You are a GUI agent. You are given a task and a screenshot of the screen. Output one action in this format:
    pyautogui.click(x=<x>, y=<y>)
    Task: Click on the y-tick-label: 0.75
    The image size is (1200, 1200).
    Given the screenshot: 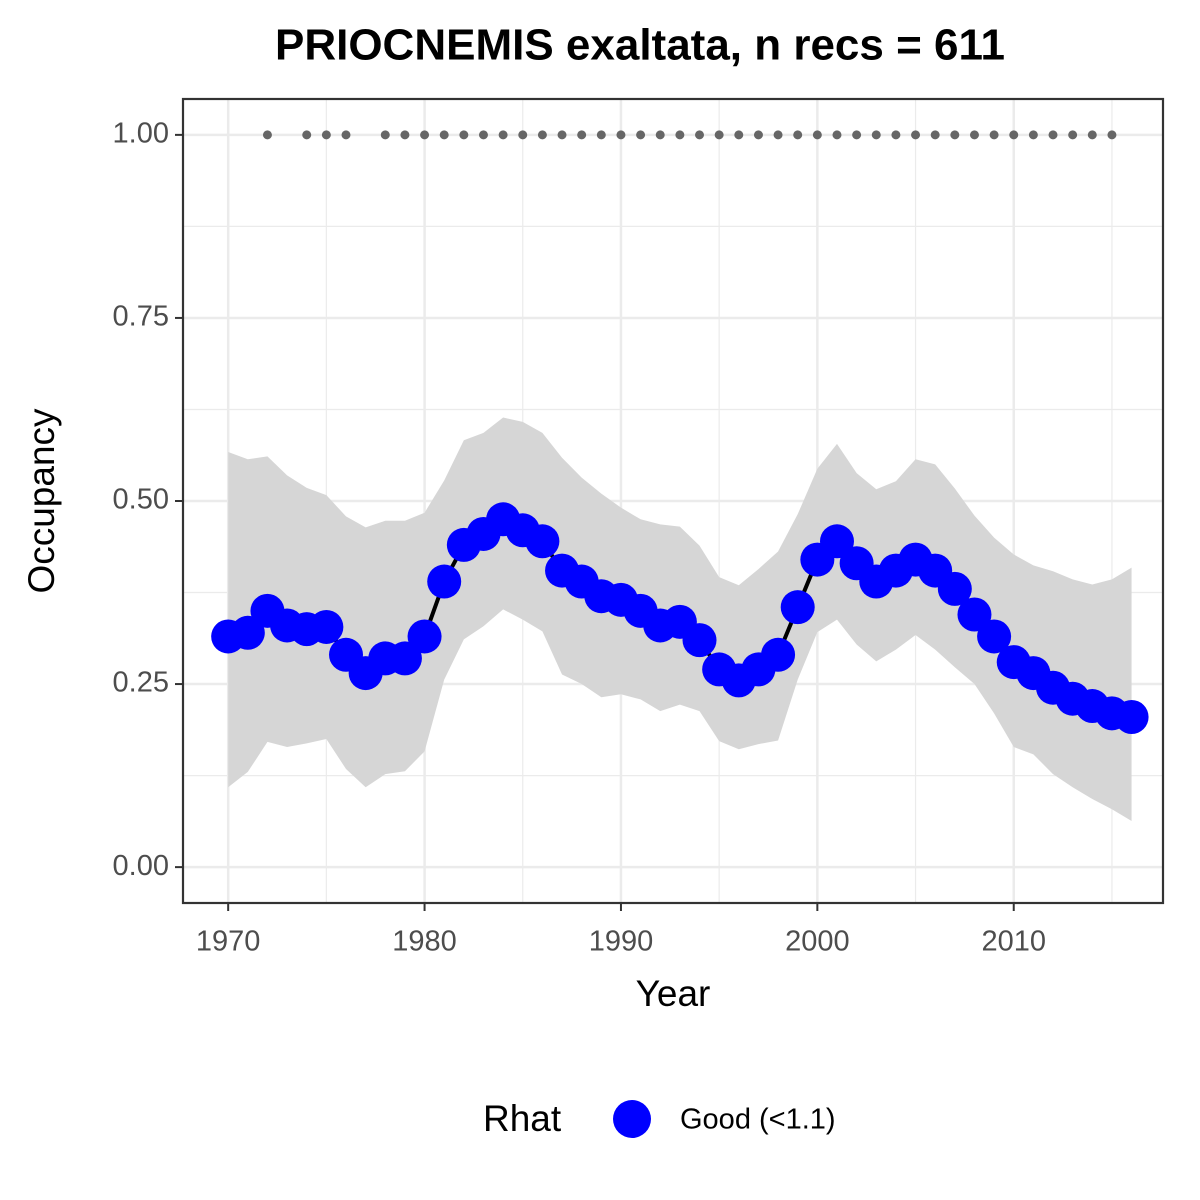 What is the action you would take?
    pyautogui.click(x=141, y=317)
    